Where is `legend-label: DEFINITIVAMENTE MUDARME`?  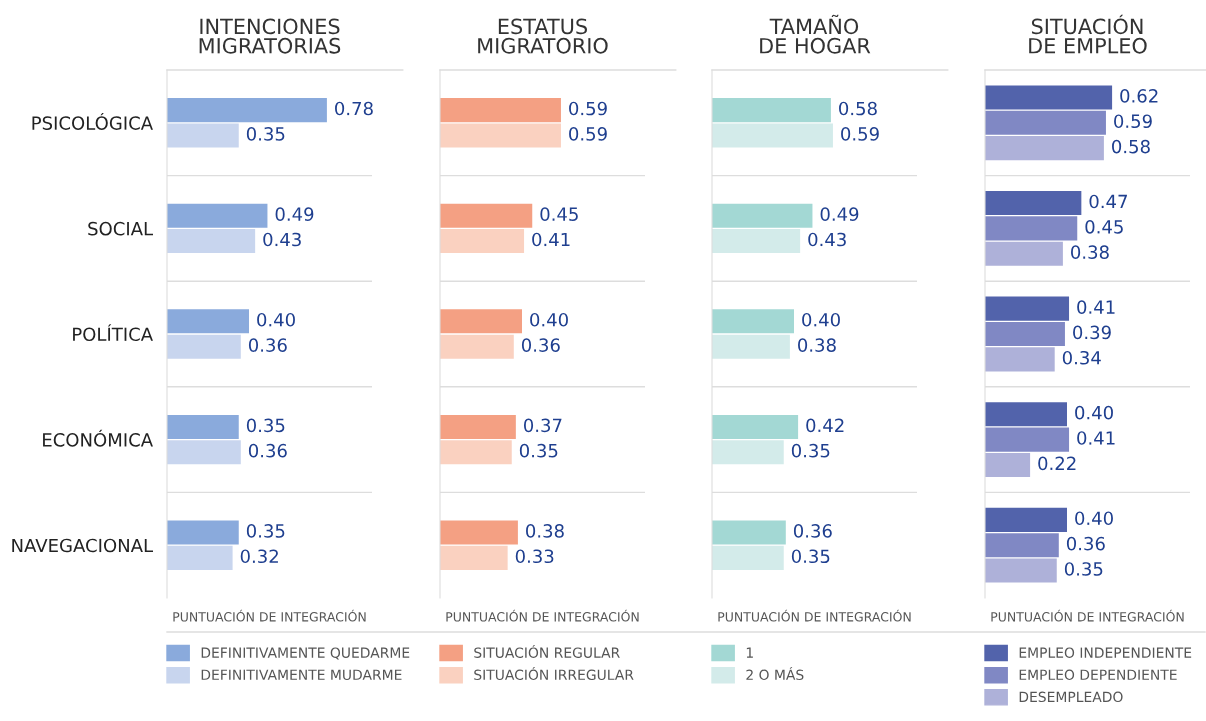 legend-label: DEFINITIVAMENTE MUDARME is located at coordinates (301, 675).